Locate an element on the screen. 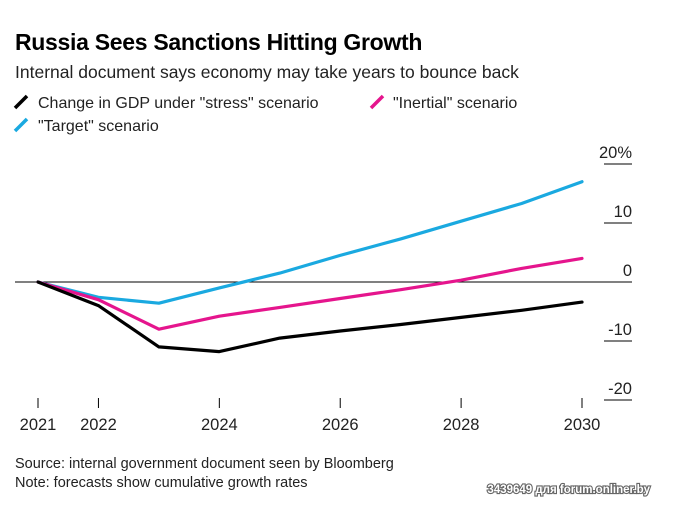  series-line-stress is located at coordinates (310, 317).